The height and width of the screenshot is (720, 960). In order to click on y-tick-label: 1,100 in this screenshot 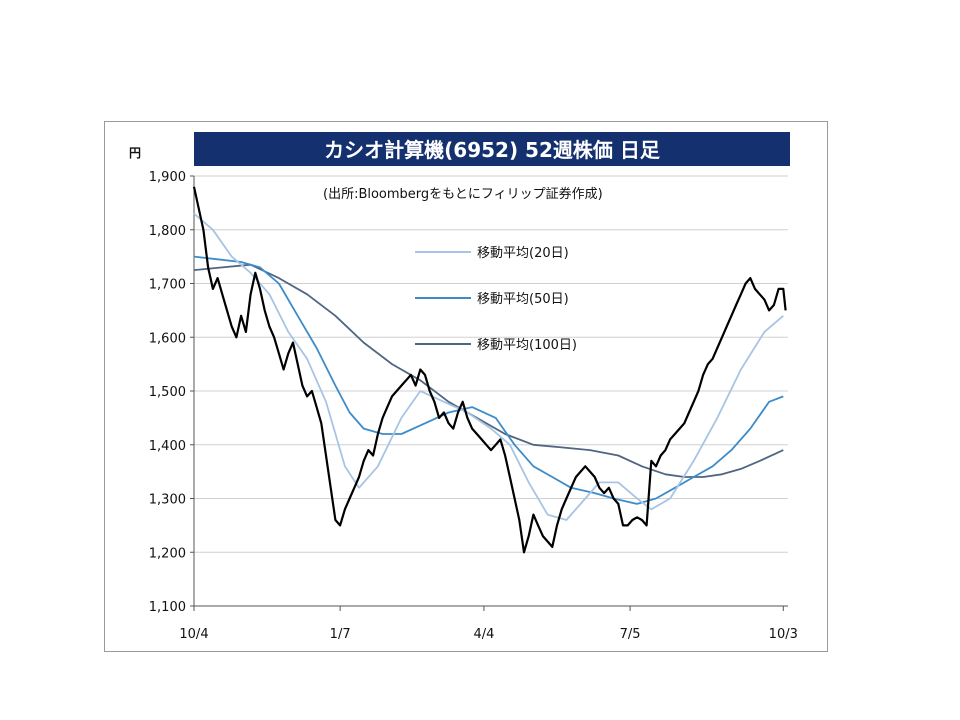, I will do `click(167, 607)`.